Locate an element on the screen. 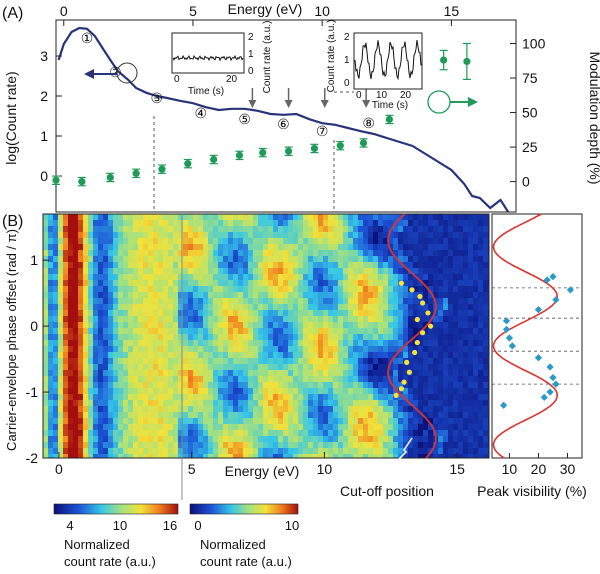  modulation-point is located at coordinates (340, 146).